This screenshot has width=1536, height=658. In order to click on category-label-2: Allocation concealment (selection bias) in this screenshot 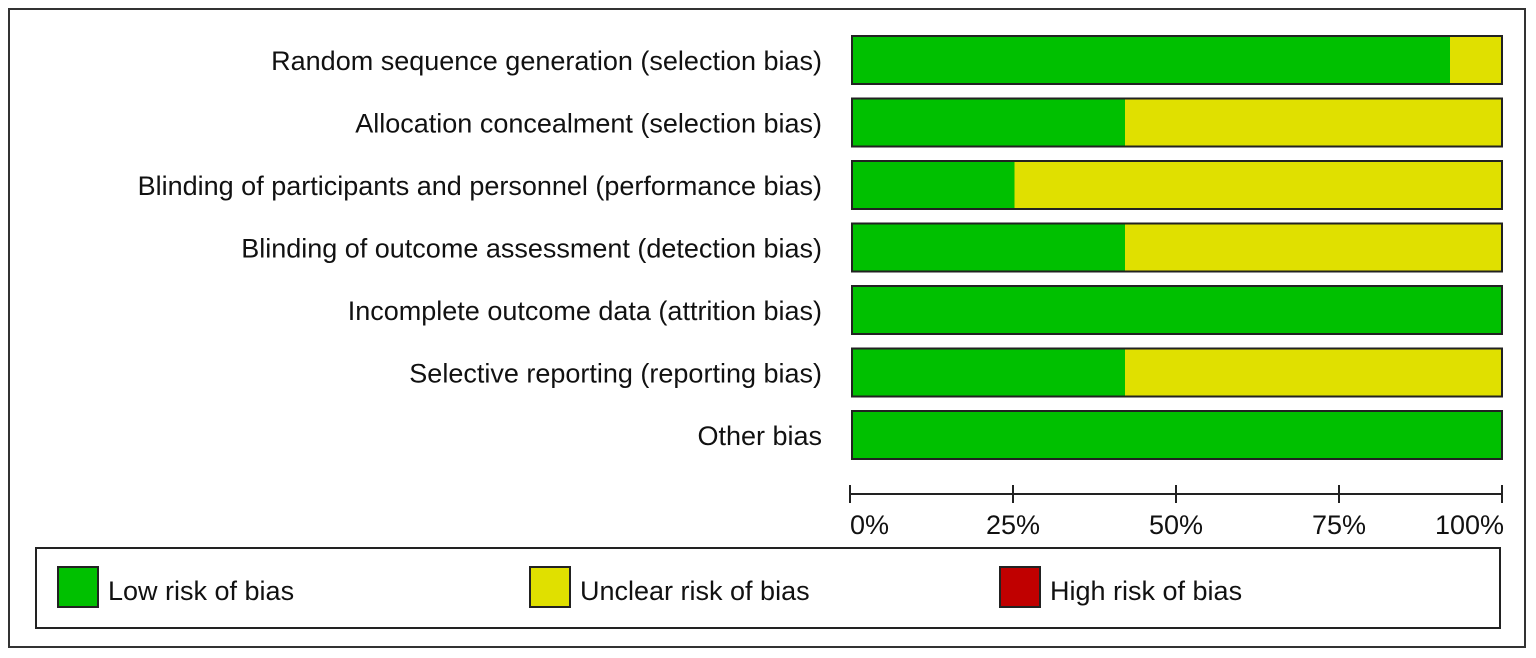, I will do `click(588, 124)`.